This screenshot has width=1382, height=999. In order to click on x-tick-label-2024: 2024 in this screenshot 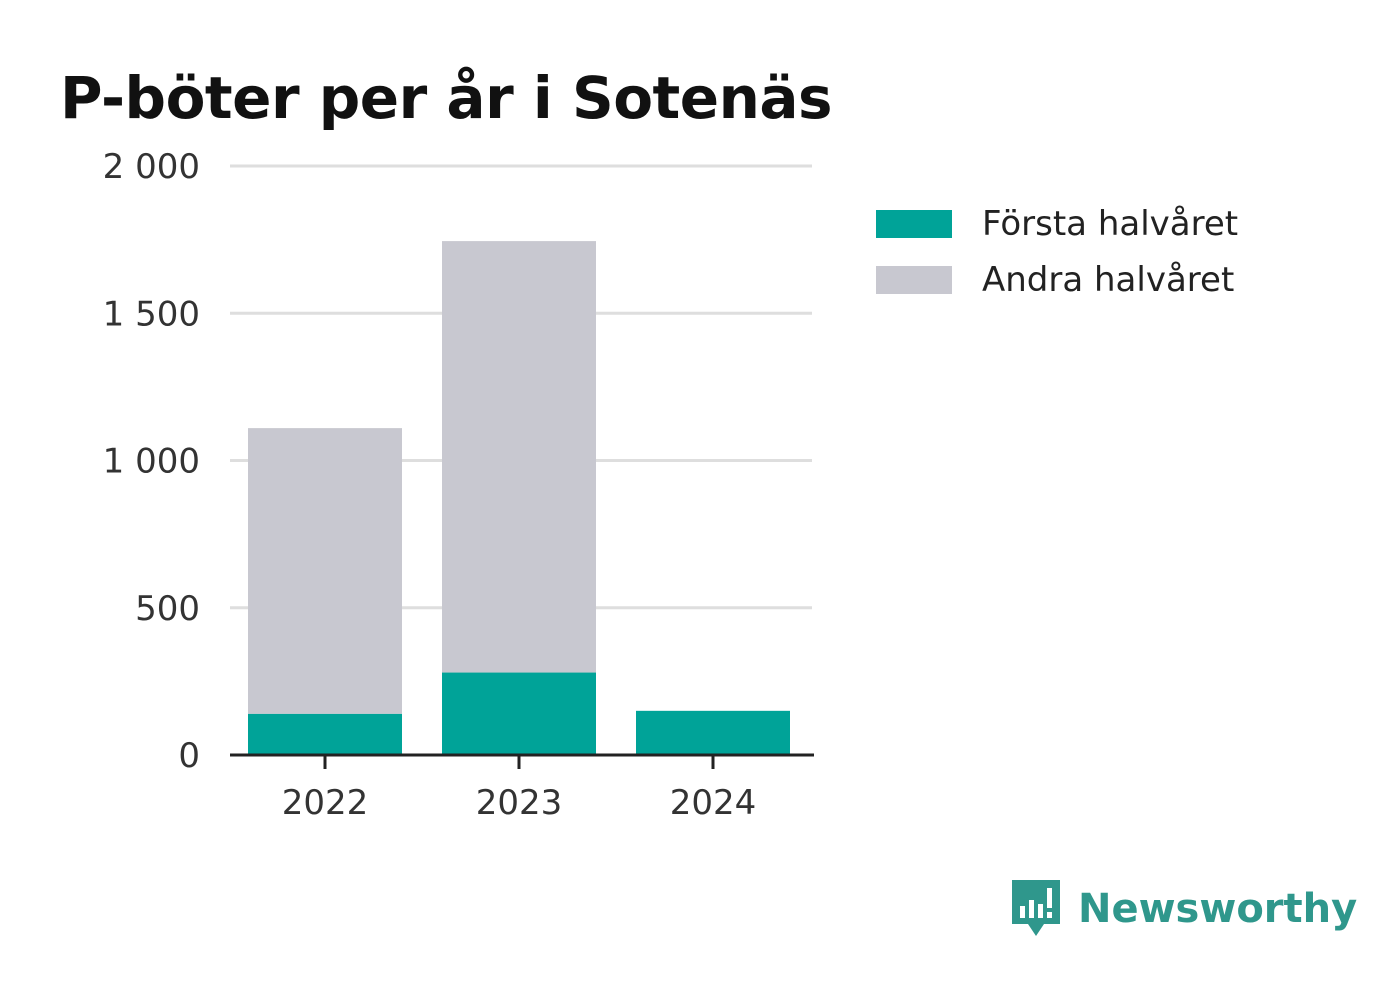, I will do `click(713, 803)`.